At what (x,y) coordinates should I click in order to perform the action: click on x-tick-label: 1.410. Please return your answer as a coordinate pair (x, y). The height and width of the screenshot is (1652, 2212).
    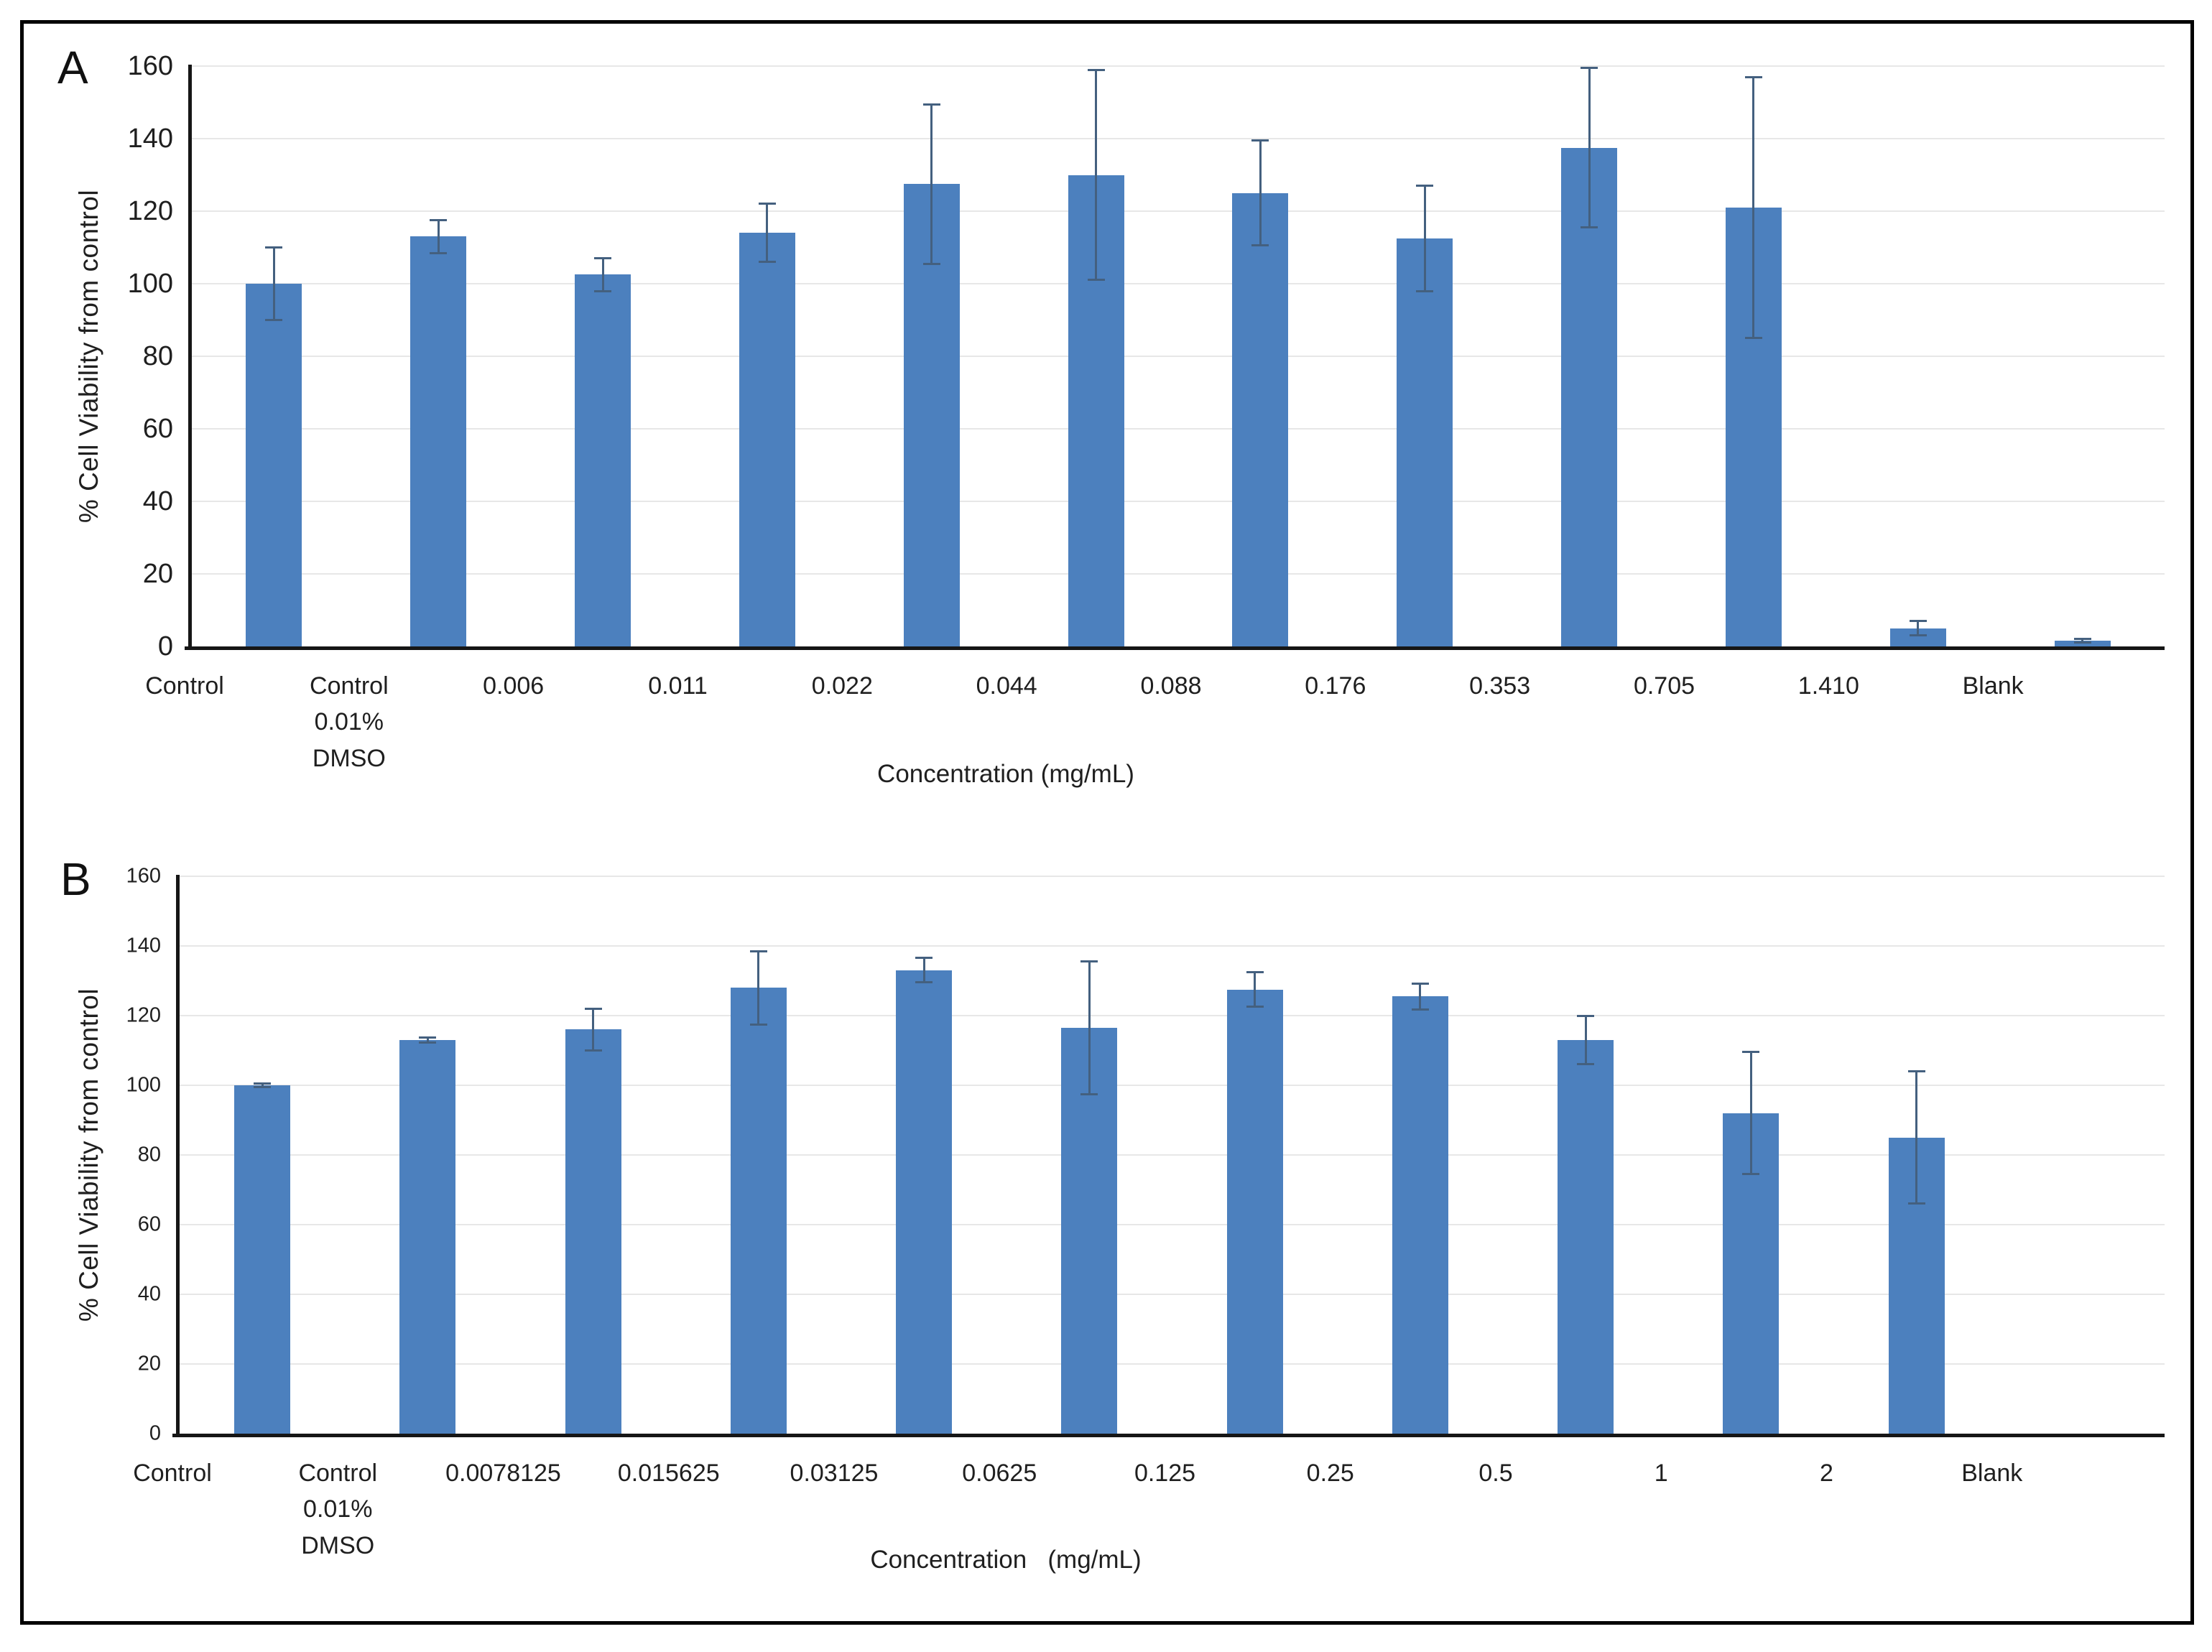
    Looking at the image, I should click on (1828, 686).